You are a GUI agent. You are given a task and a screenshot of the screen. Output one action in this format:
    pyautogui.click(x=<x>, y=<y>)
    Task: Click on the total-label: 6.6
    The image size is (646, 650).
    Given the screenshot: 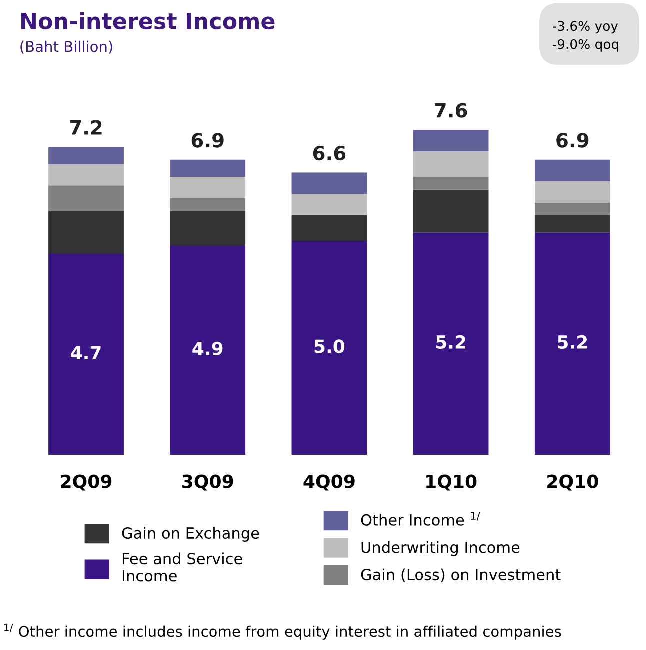 What is the action you would take?
    pyautogui.click(x=329, y=153)
    